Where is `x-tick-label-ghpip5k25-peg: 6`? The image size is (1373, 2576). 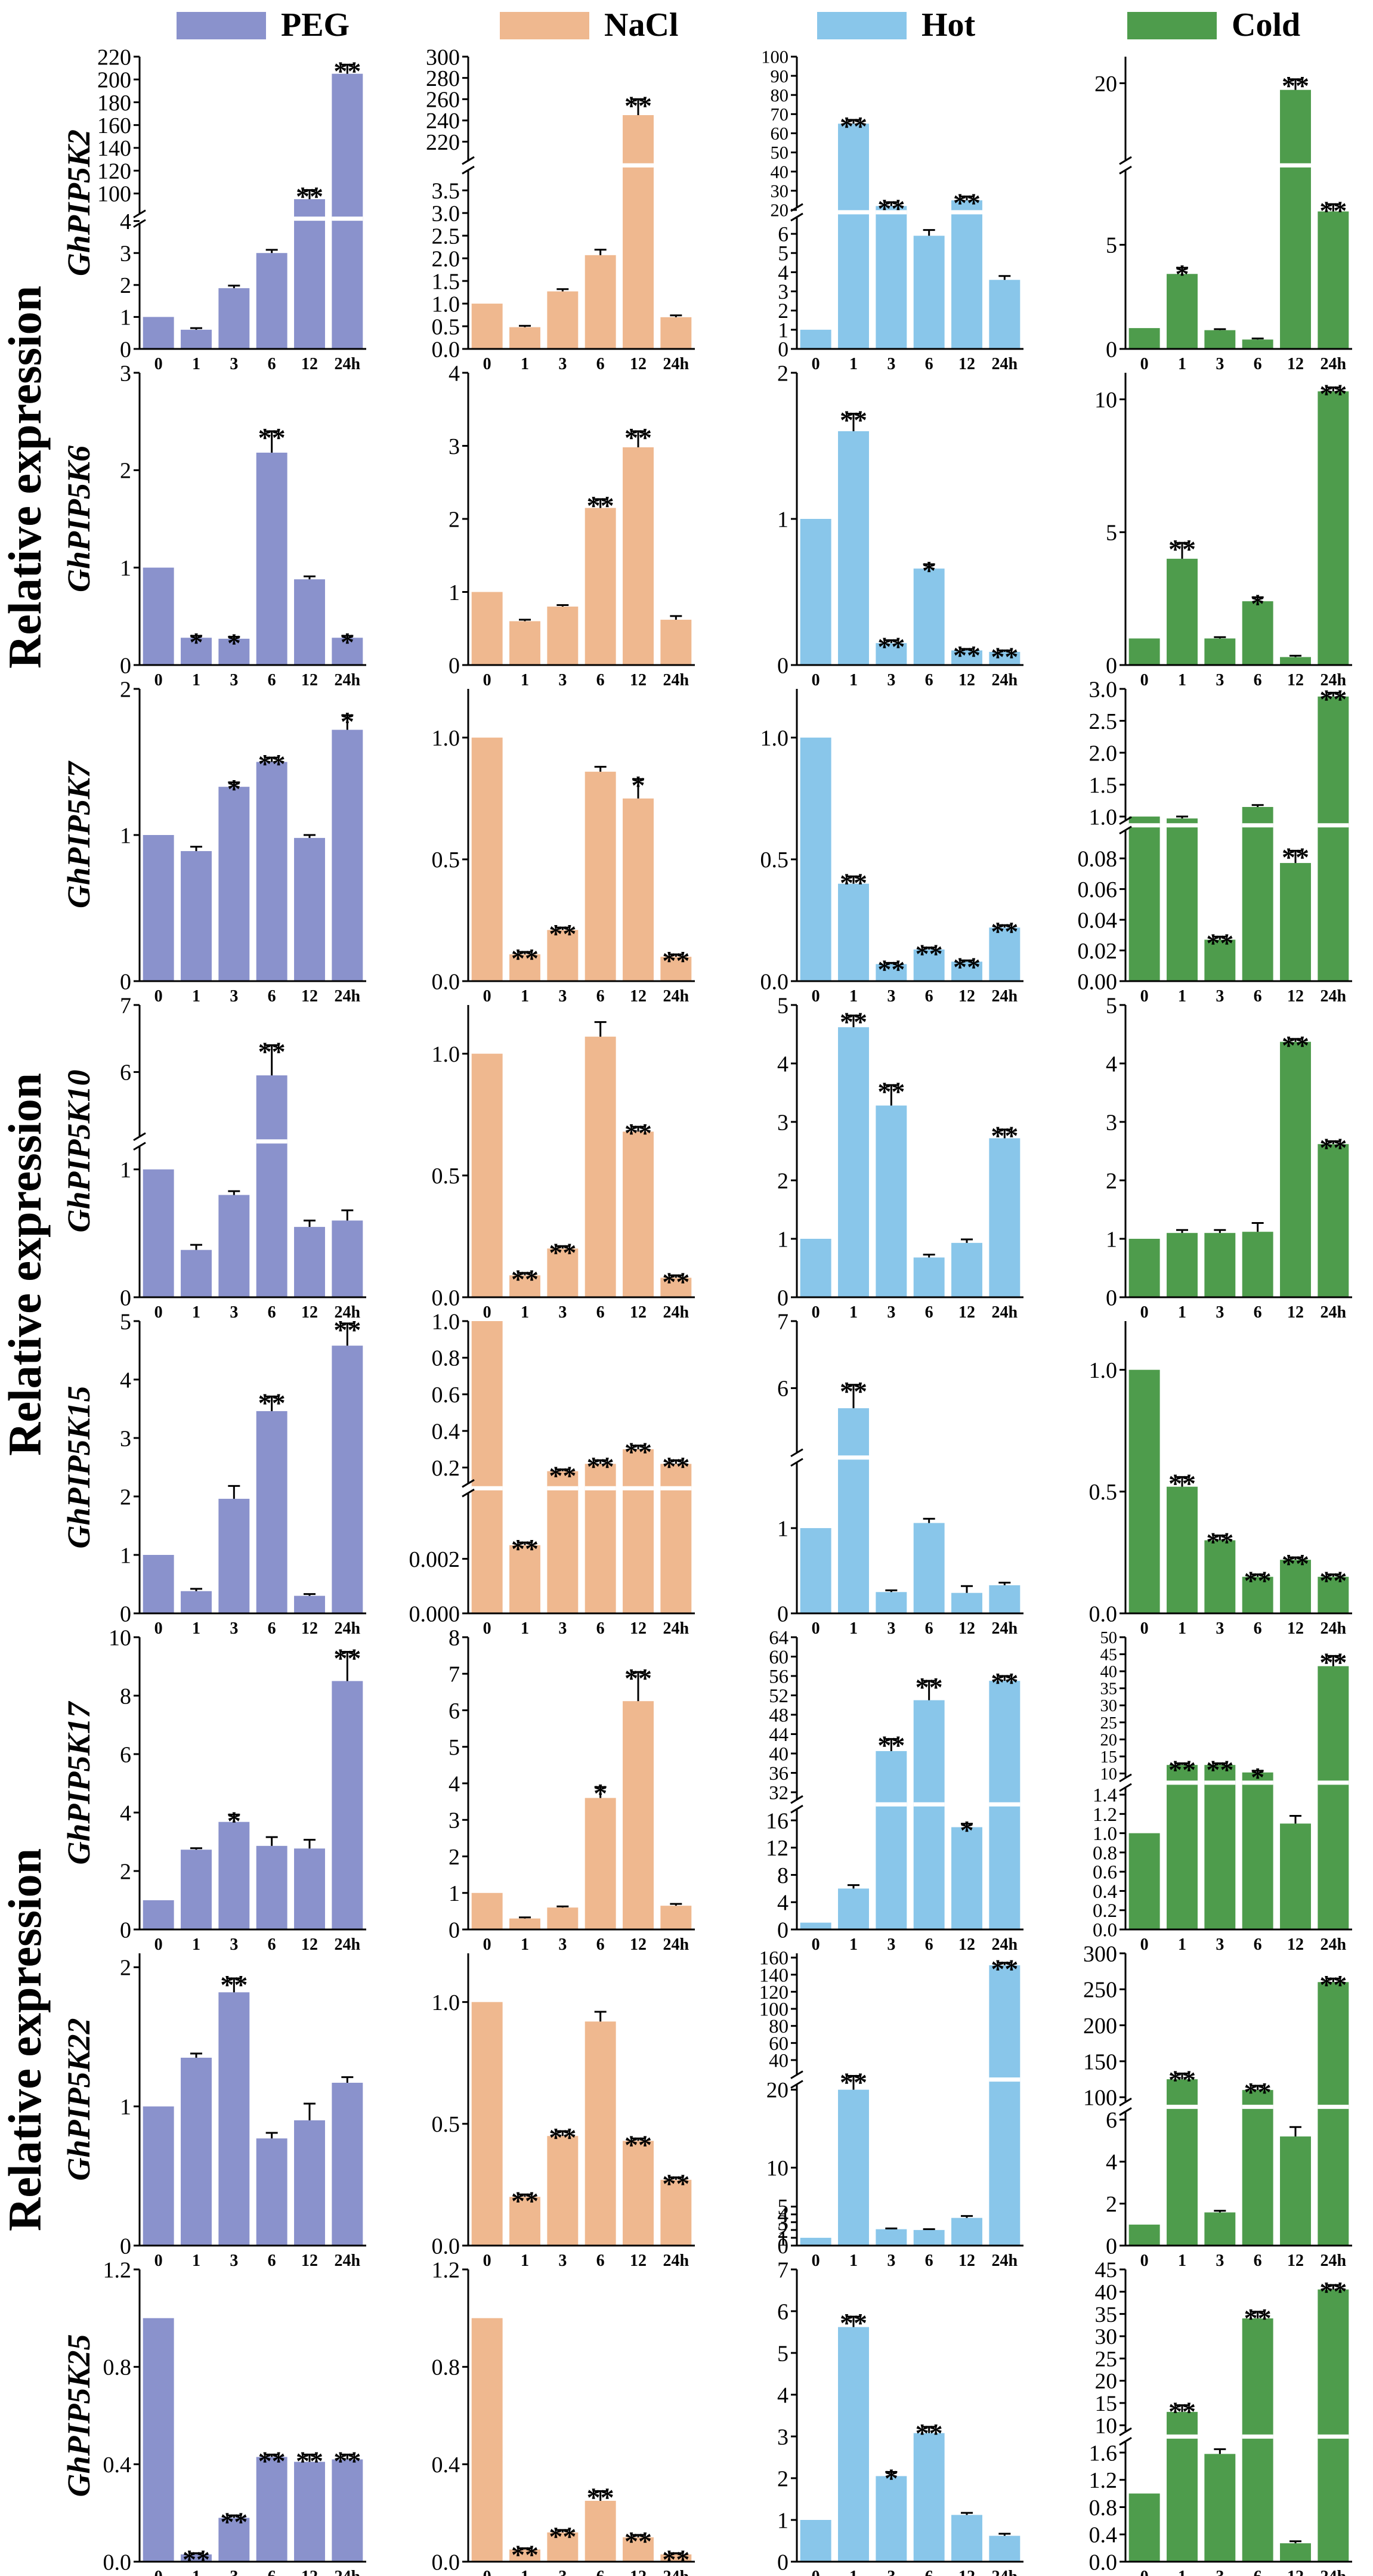
x-tick-label-ghpip5k25-peg: 6 is located at coordinates (272, 2572).